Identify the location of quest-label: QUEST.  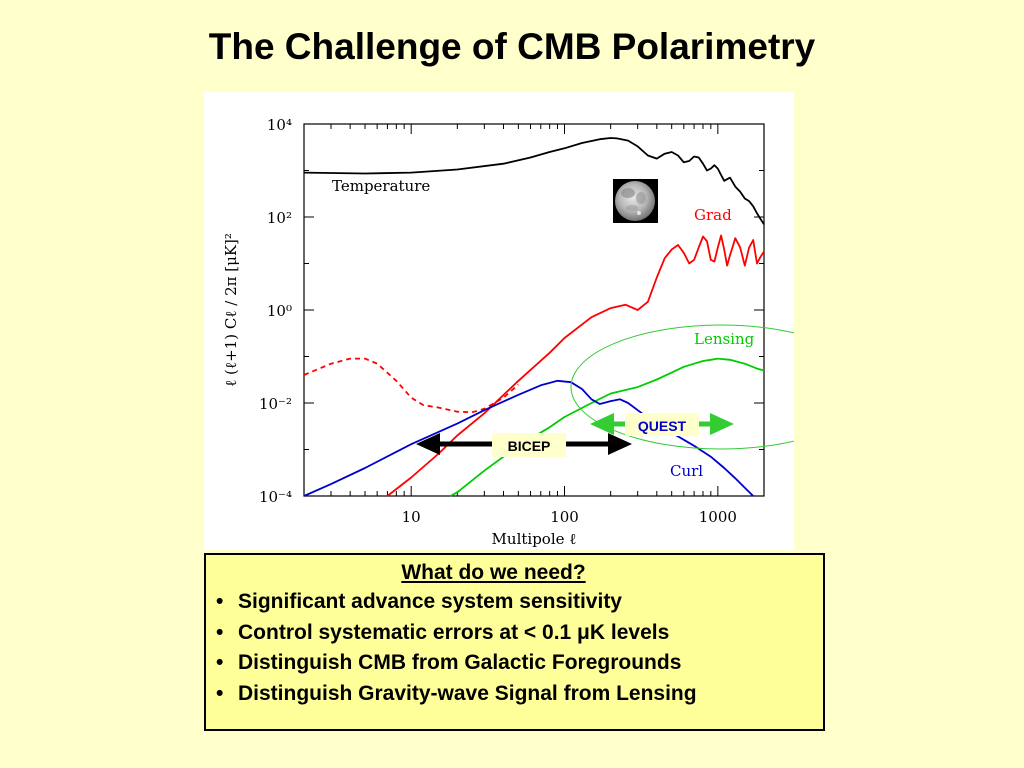
(662, 426).